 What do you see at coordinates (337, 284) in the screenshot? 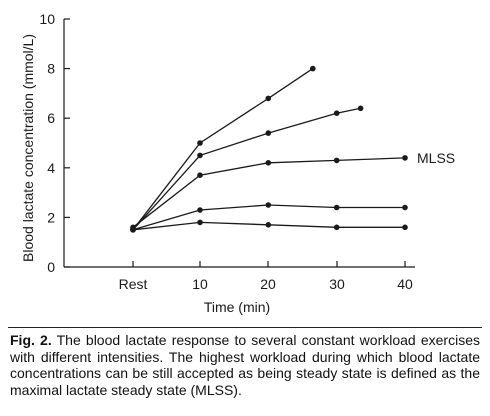
I see `x-tick-label: 30` at bounding box center [337, 284].